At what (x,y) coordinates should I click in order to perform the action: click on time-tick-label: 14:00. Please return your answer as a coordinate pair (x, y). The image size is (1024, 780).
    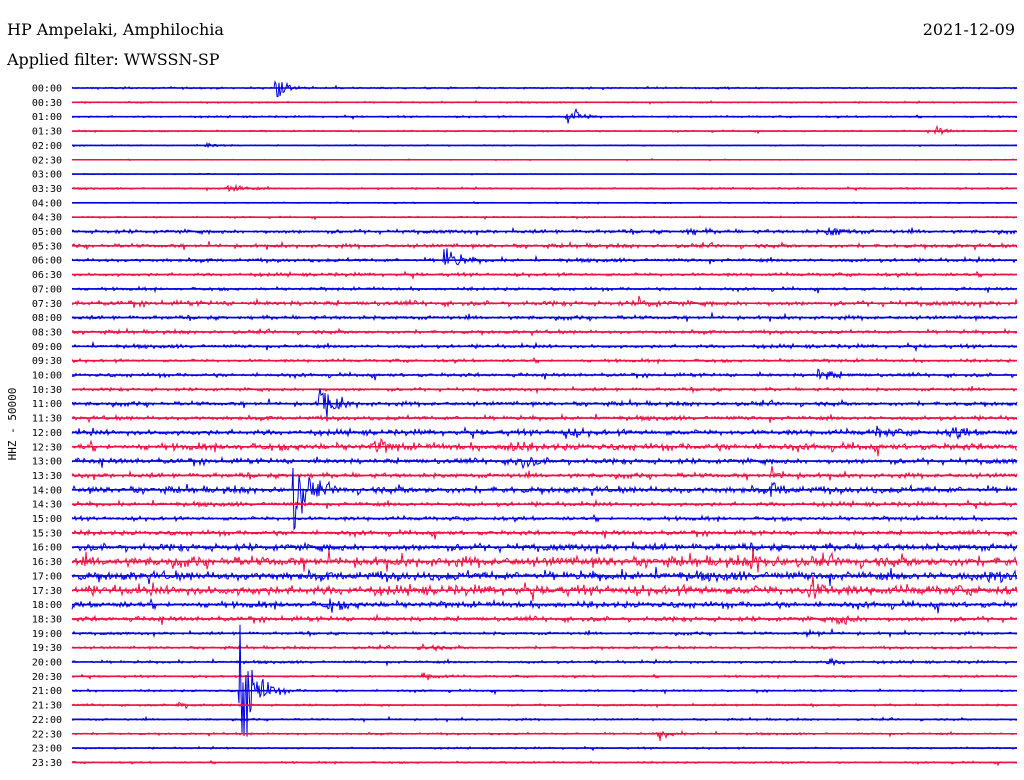
    Looking at the image, I should click on (47, 490).